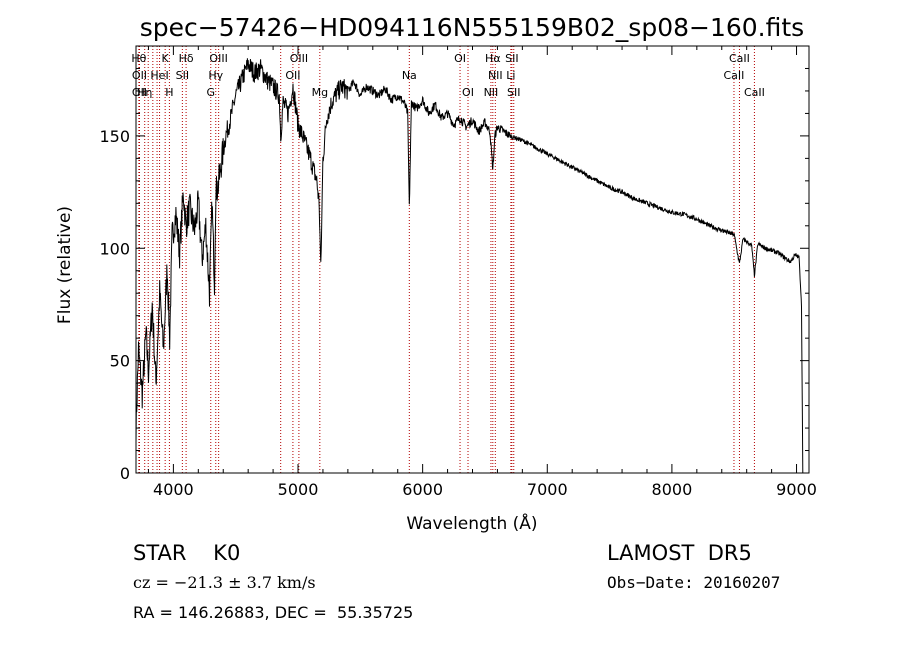 This screenshot has width=900, height=649. What do you see at coordinates (166, 58) in the screenshot?
I see `line-label: K` at bounding box center [166, 58].